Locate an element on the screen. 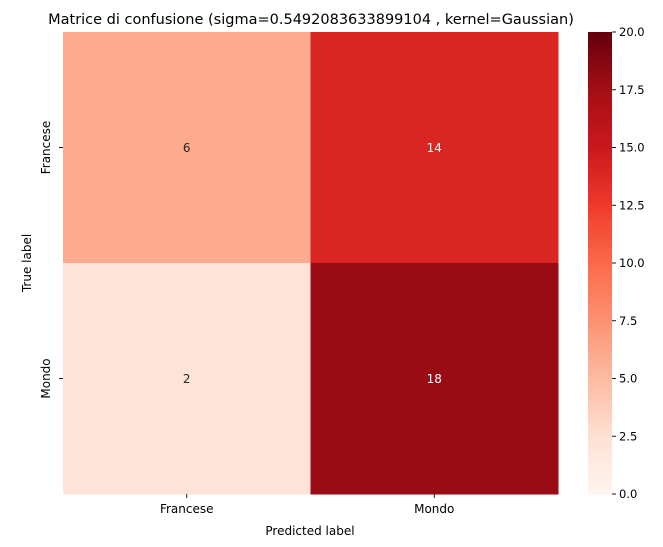 The width and height of the screenshot is (663, 547). colorbar-tick-label: 12.5 is located at coordinates (632, 205).